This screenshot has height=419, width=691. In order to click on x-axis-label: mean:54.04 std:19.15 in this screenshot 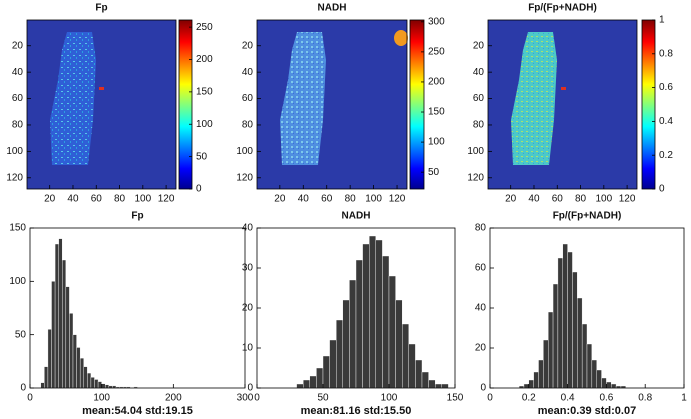, I will do `click(137, 411)`.